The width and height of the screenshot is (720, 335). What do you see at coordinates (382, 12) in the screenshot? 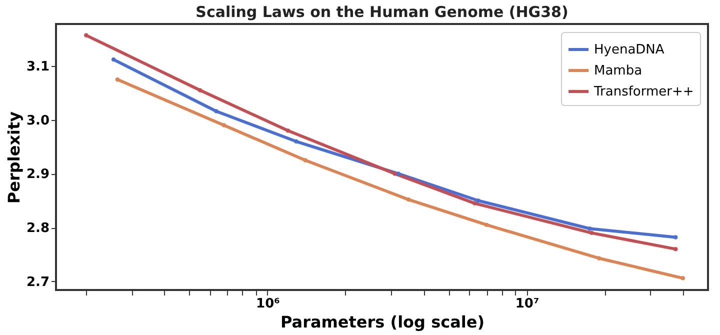
I see `chart-title: Scaling Laws on the Human Genome (HG38)` at bounding box center [382, 12].